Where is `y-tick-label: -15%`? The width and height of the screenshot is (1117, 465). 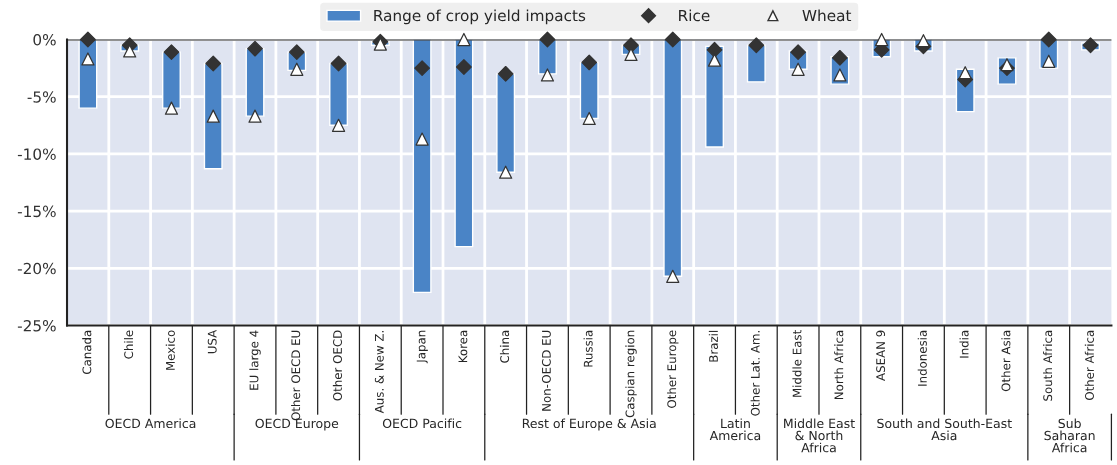
y-tick-label: -15% is located at coordinates (36, 211).